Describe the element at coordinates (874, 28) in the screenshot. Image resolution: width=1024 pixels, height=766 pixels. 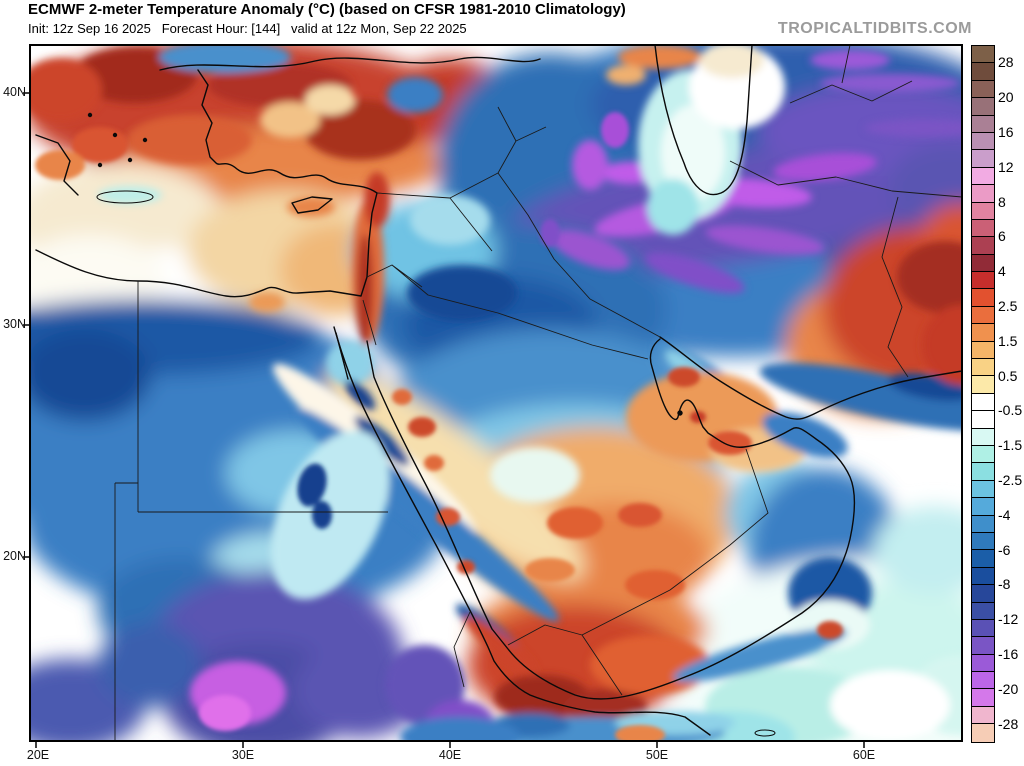
I see `tropicaltidbits-watermark: TROPICALTIDBITS.COM` at that location.